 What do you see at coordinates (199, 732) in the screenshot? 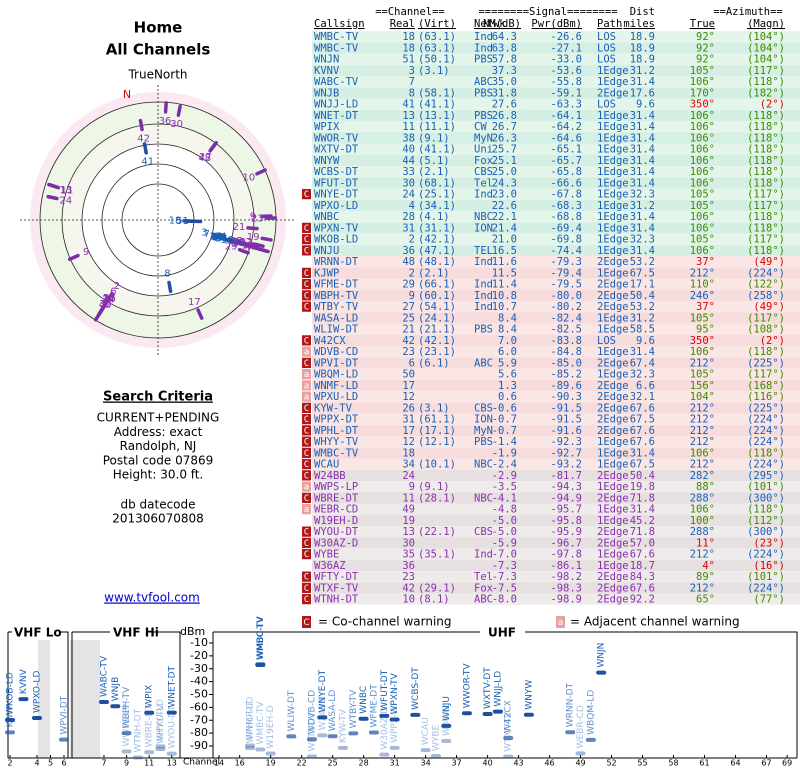
I see `y-tick-label: -80` at bounding box center [199, 732].